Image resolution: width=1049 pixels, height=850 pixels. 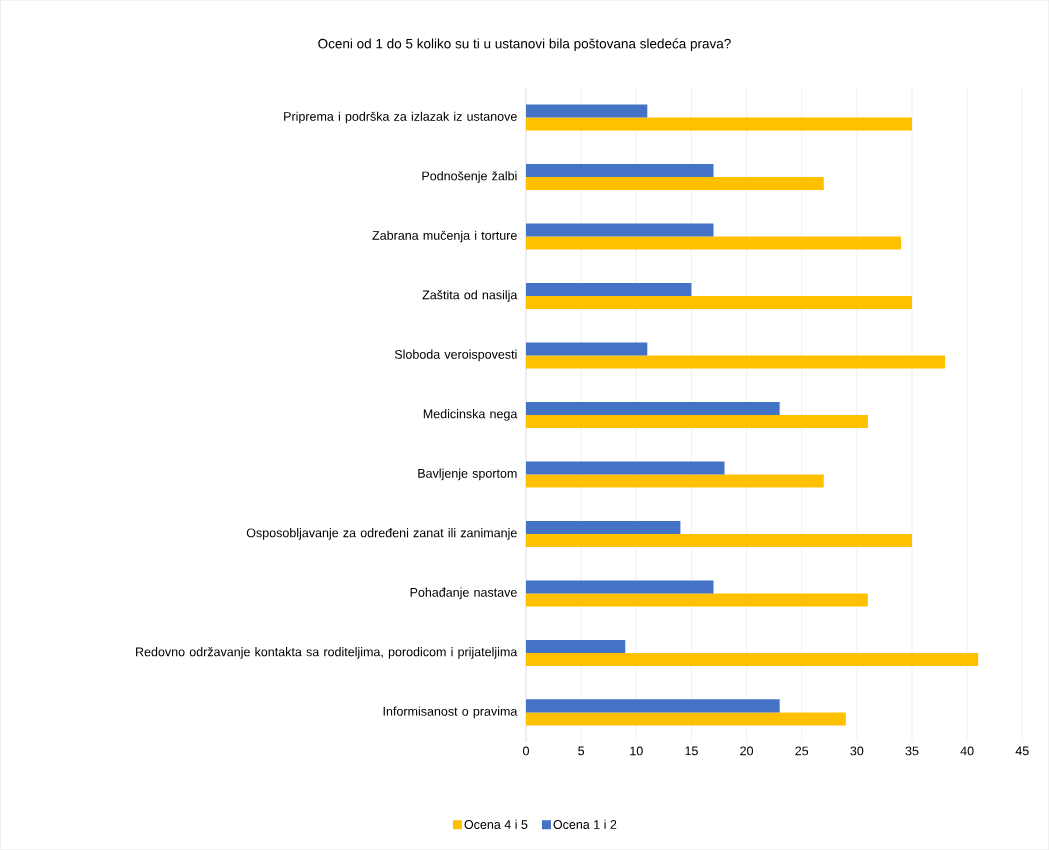 What do you see at coordinates (747, 751) in the screenshot?
I see `x-tick-label: 20` at bounding box center [747, 751].